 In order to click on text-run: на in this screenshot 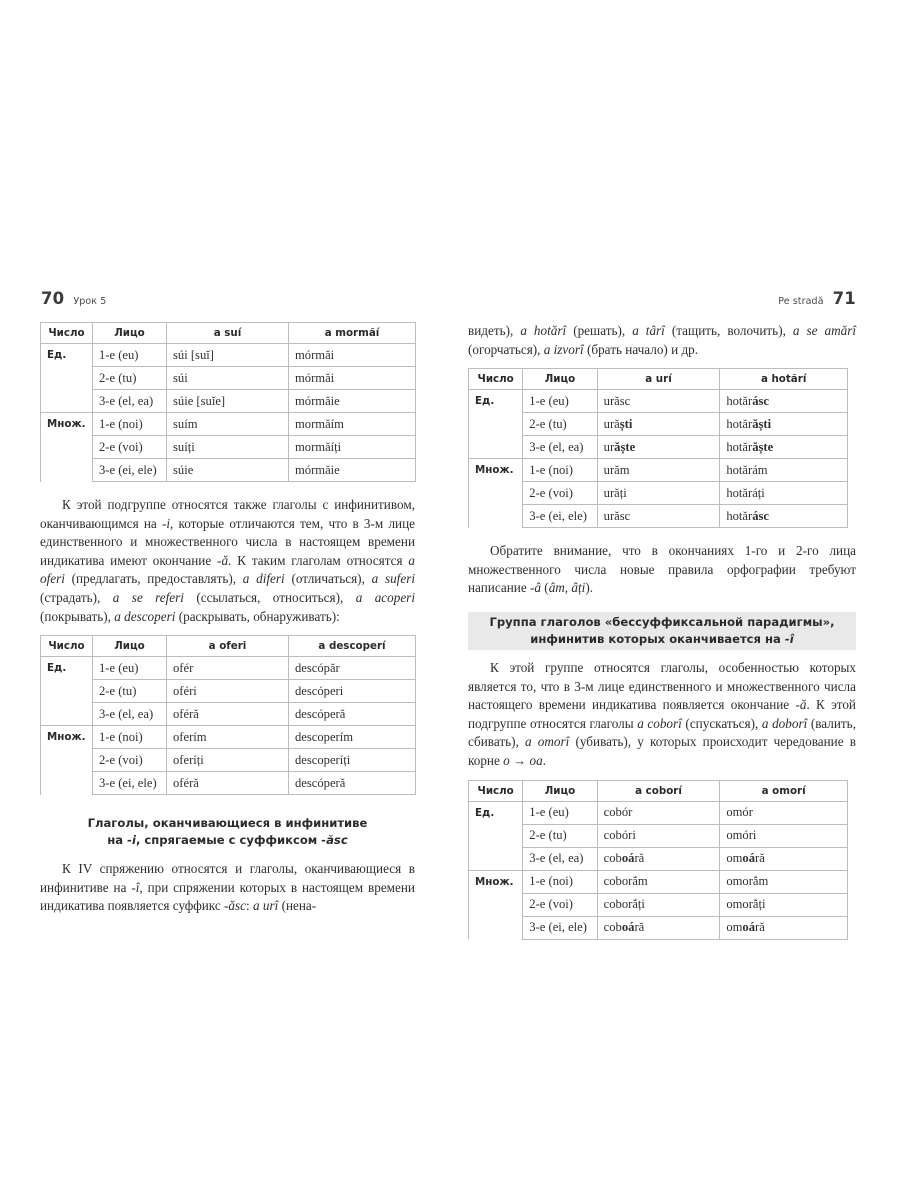, I will do `click(117, 840)`.